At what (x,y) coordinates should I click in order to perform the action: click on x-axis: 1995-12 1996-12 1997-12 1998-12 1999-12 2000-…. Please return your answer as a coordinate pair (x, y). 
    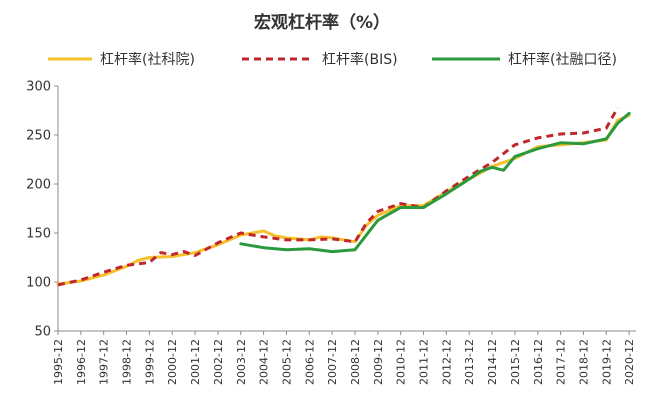
    Looking at the image, I should click on (344, 357).